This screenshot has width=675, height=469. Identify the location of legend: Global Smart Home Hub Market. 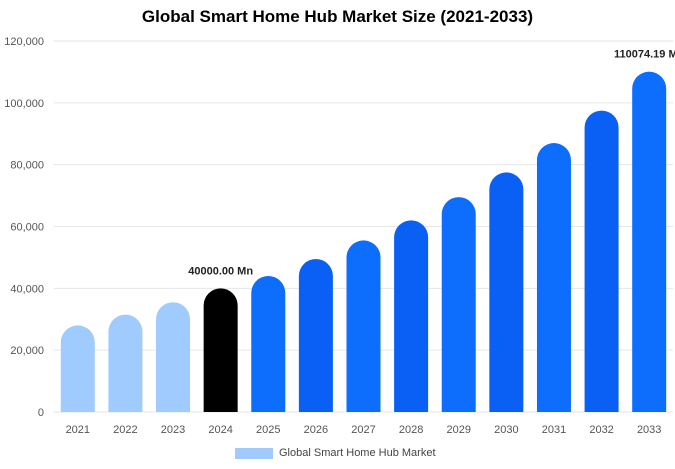
(335, 453).